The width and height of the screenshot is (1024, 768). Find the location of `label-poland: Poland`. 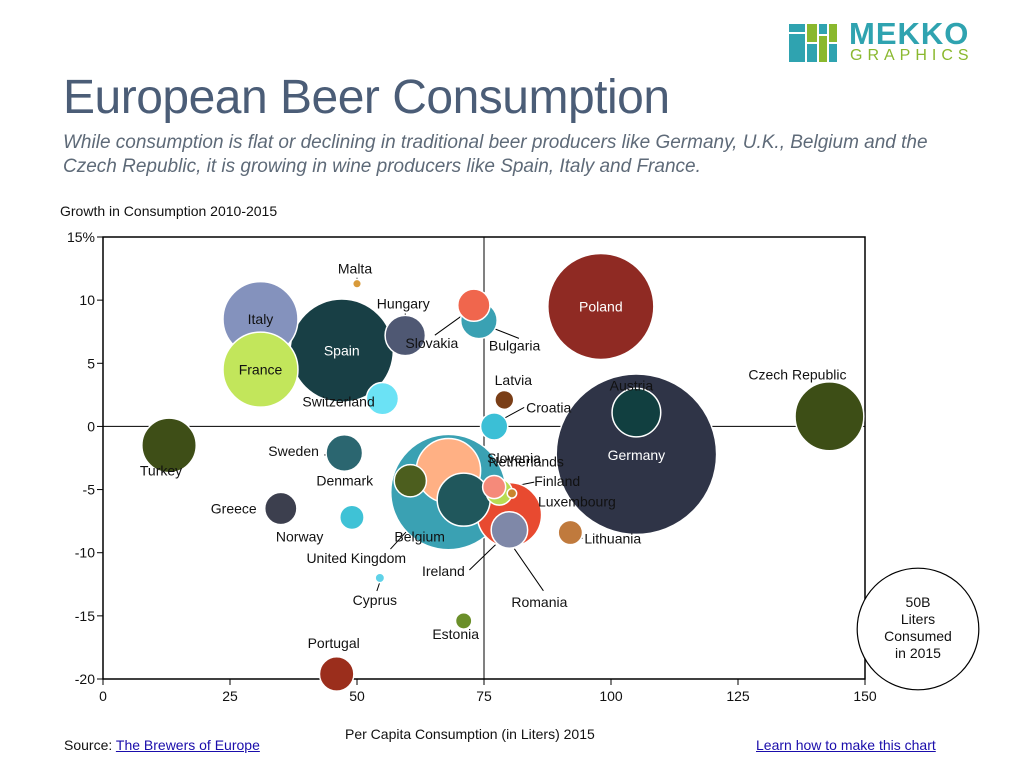

label-poland: Poland is located at coordinates (601, 306).